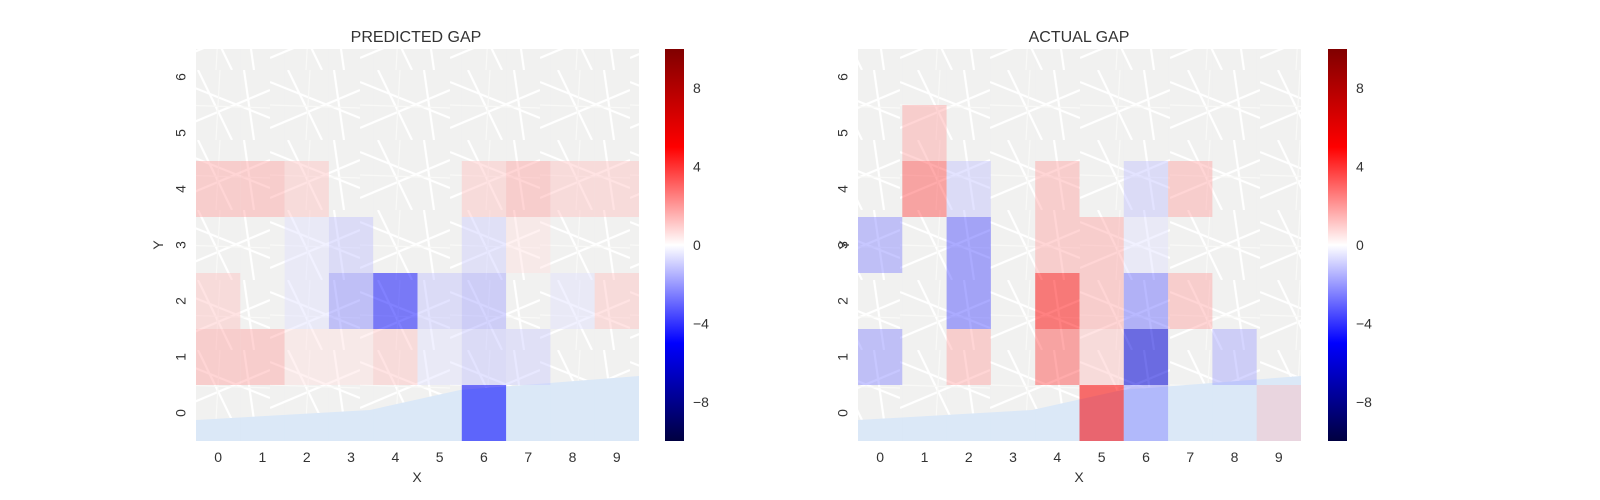 Image resolution: width=1600 pixels, height=500 pixels. I want to click on x-tick-label: 5, so click(1102, 457).